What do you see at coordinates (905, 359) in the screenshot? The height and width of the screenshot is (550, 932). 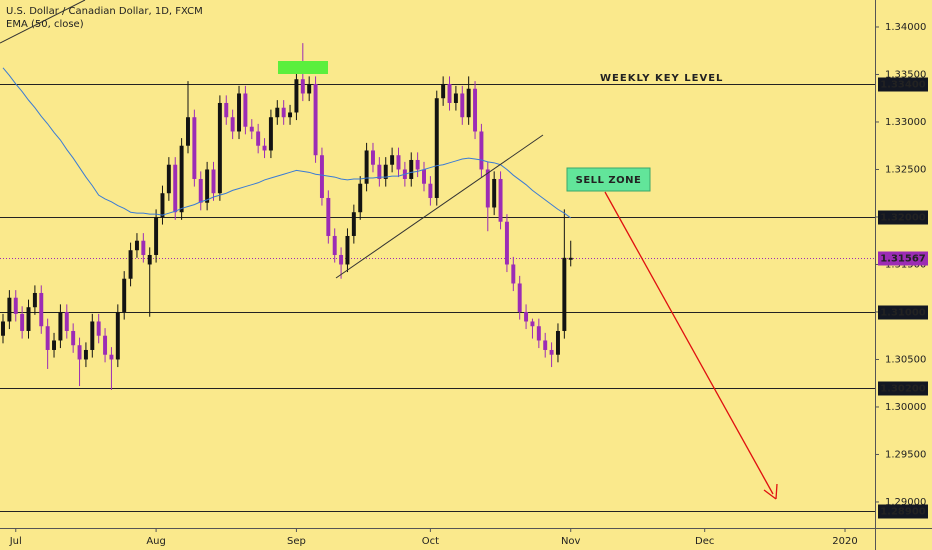 I see `y-tick-label: 1.30500` at bounding box center [905, 359].